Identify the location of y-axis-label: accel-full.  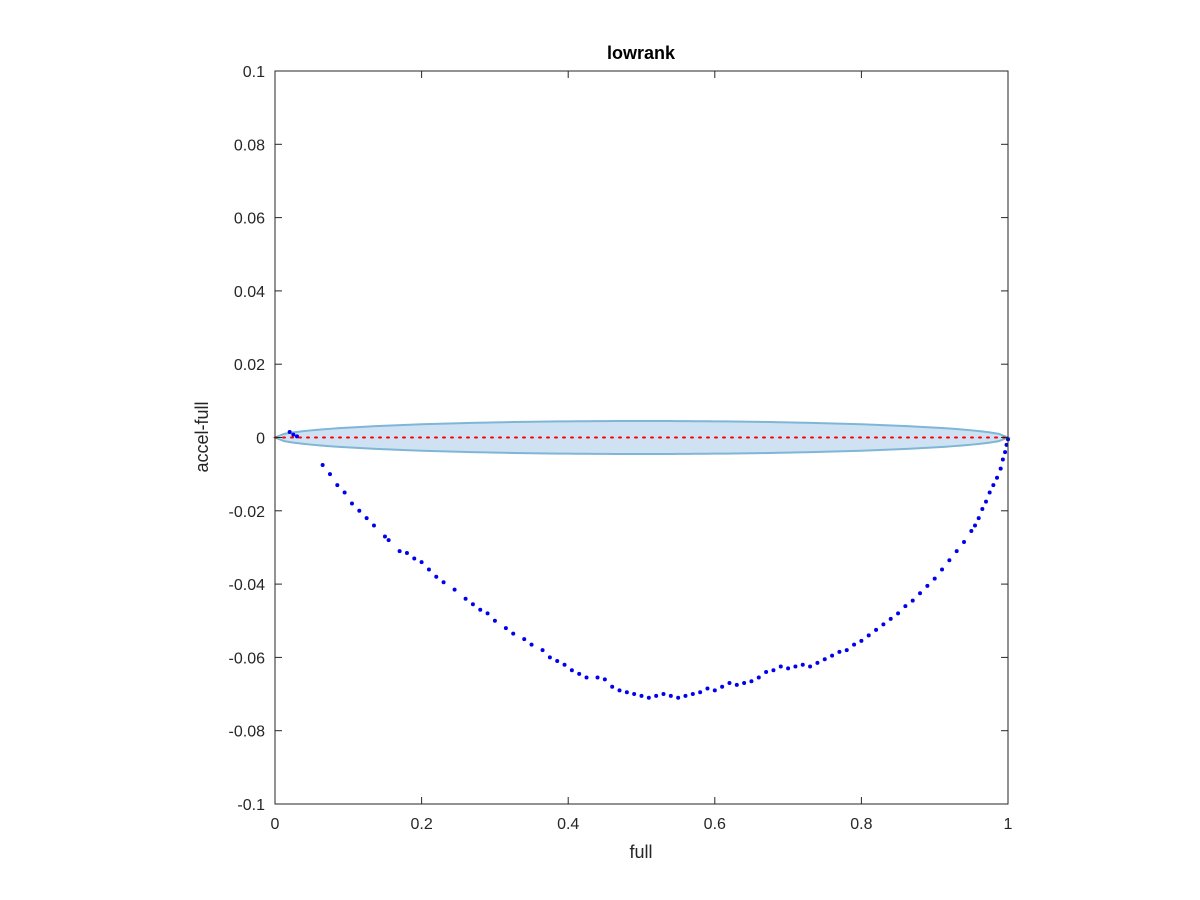
(202, 436).